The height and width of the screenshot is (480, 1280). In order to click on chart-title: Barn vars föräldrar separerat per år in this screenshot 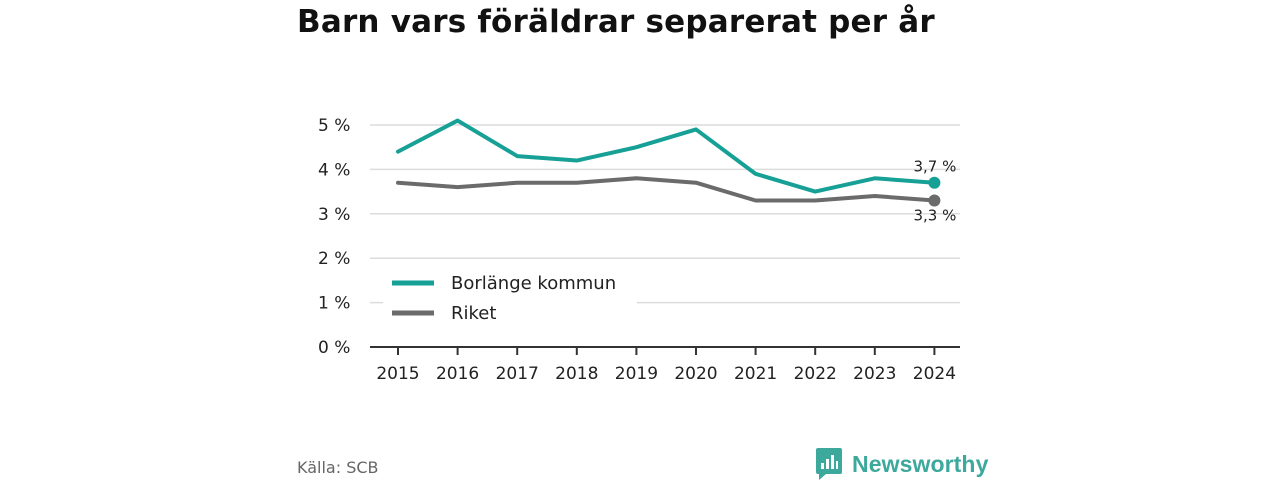, I will do `click(616, 22)`.